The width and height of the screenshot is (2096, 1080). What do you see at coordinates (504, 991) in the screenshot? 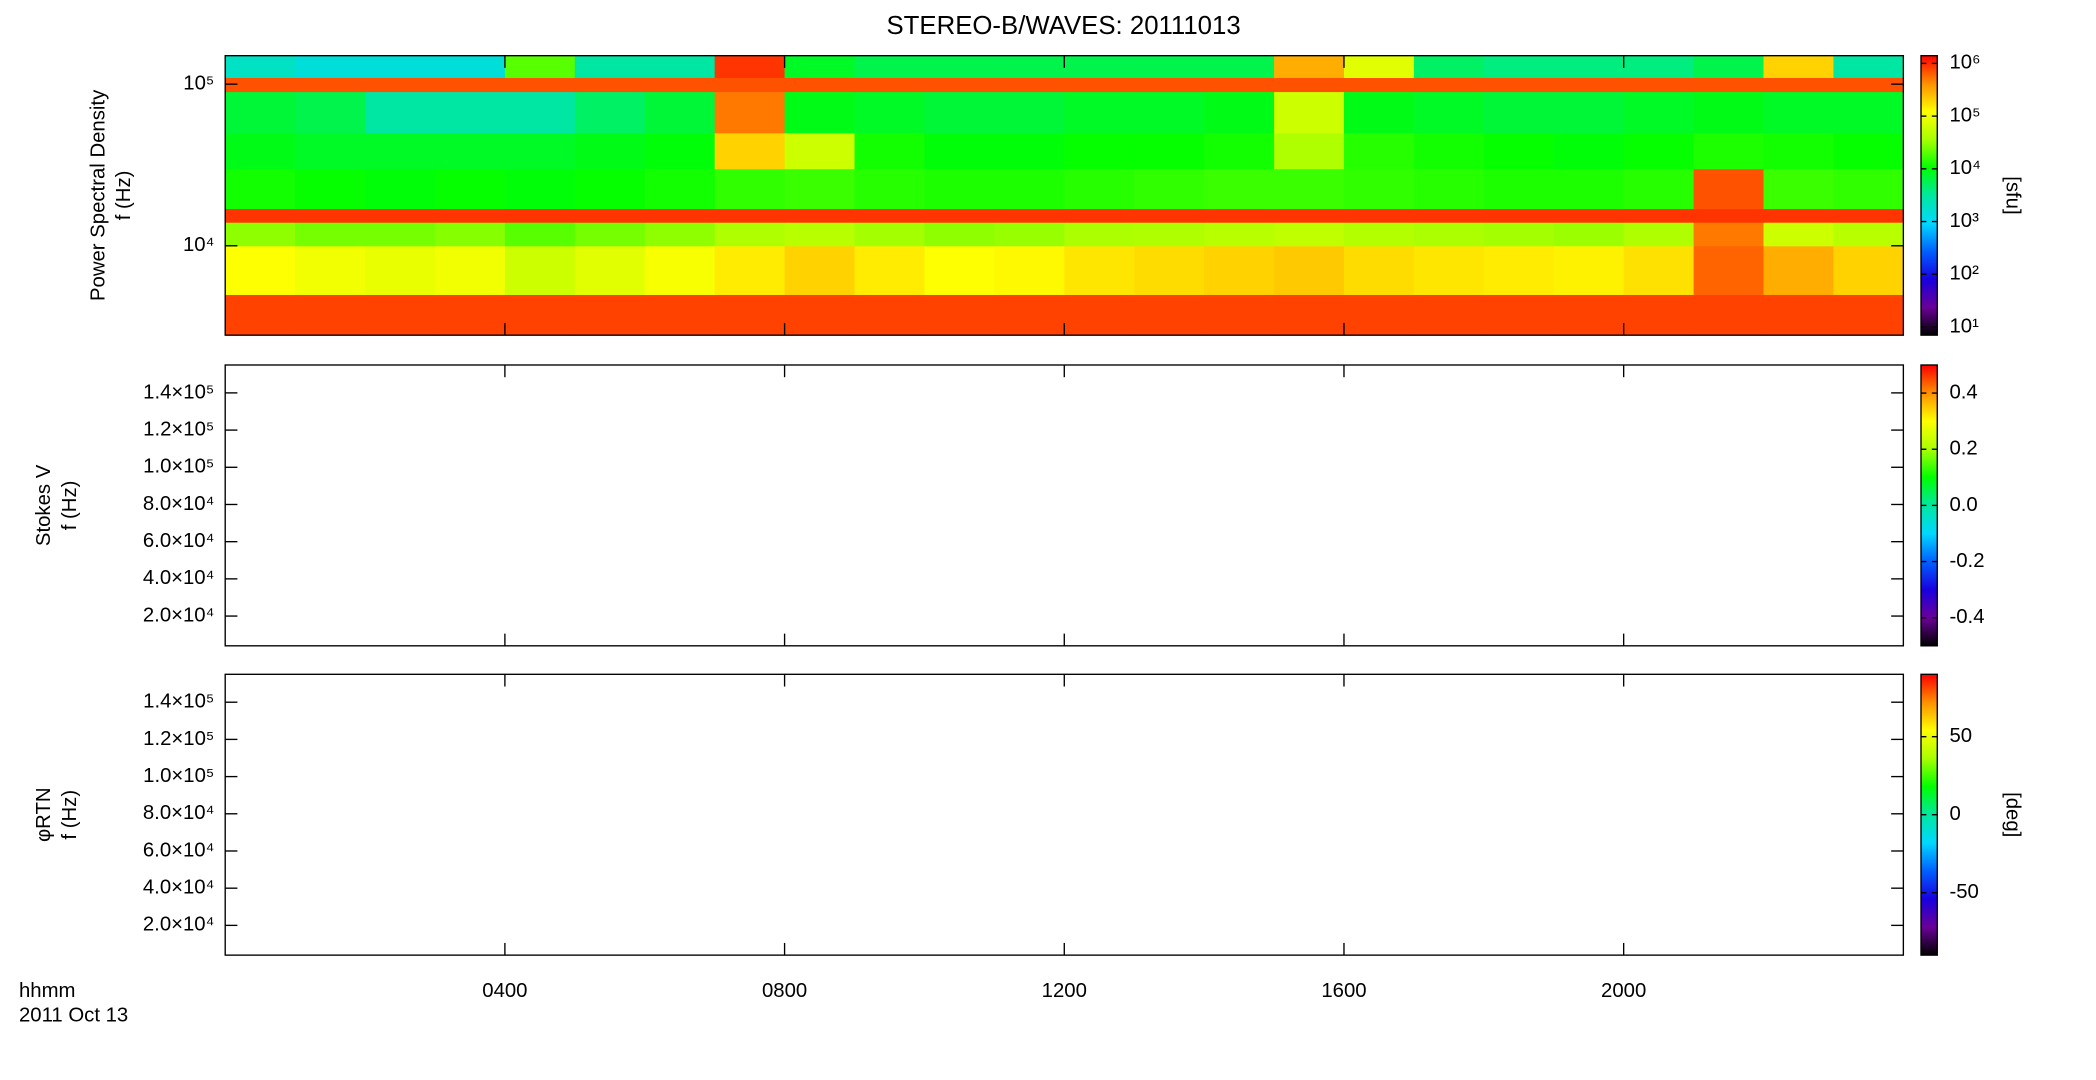
I see `x-tick-label: 0400` at bounding box center [504, 991].